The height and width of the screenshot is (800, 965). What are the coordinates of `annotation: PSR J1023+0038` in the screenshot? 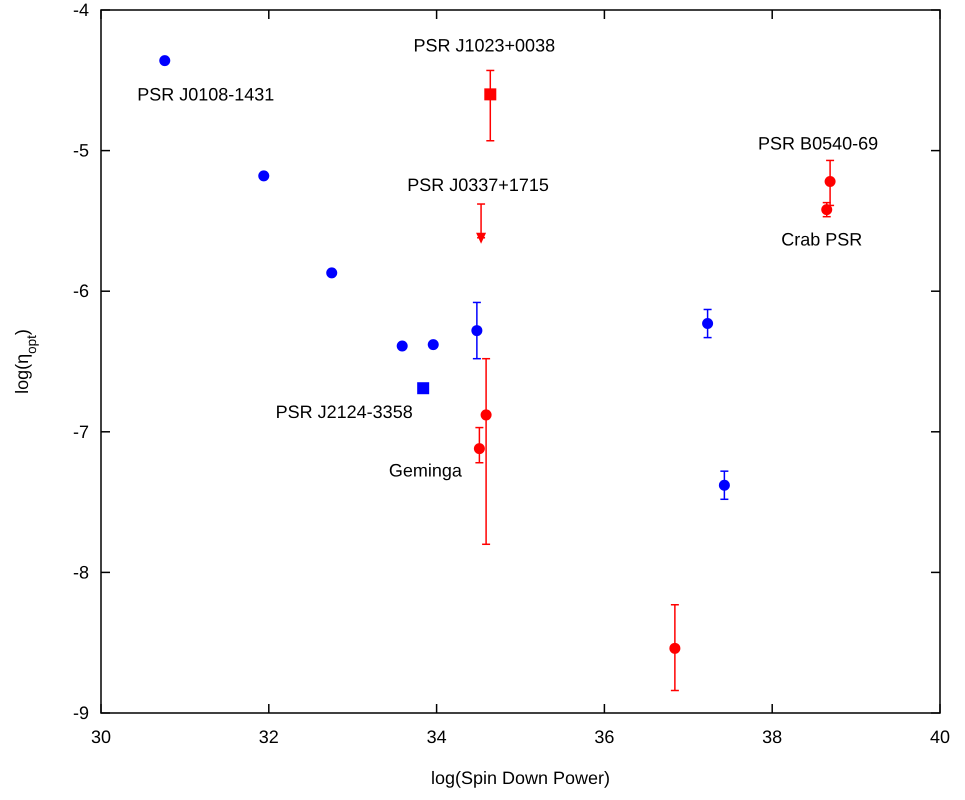 It's located at (484, 45).